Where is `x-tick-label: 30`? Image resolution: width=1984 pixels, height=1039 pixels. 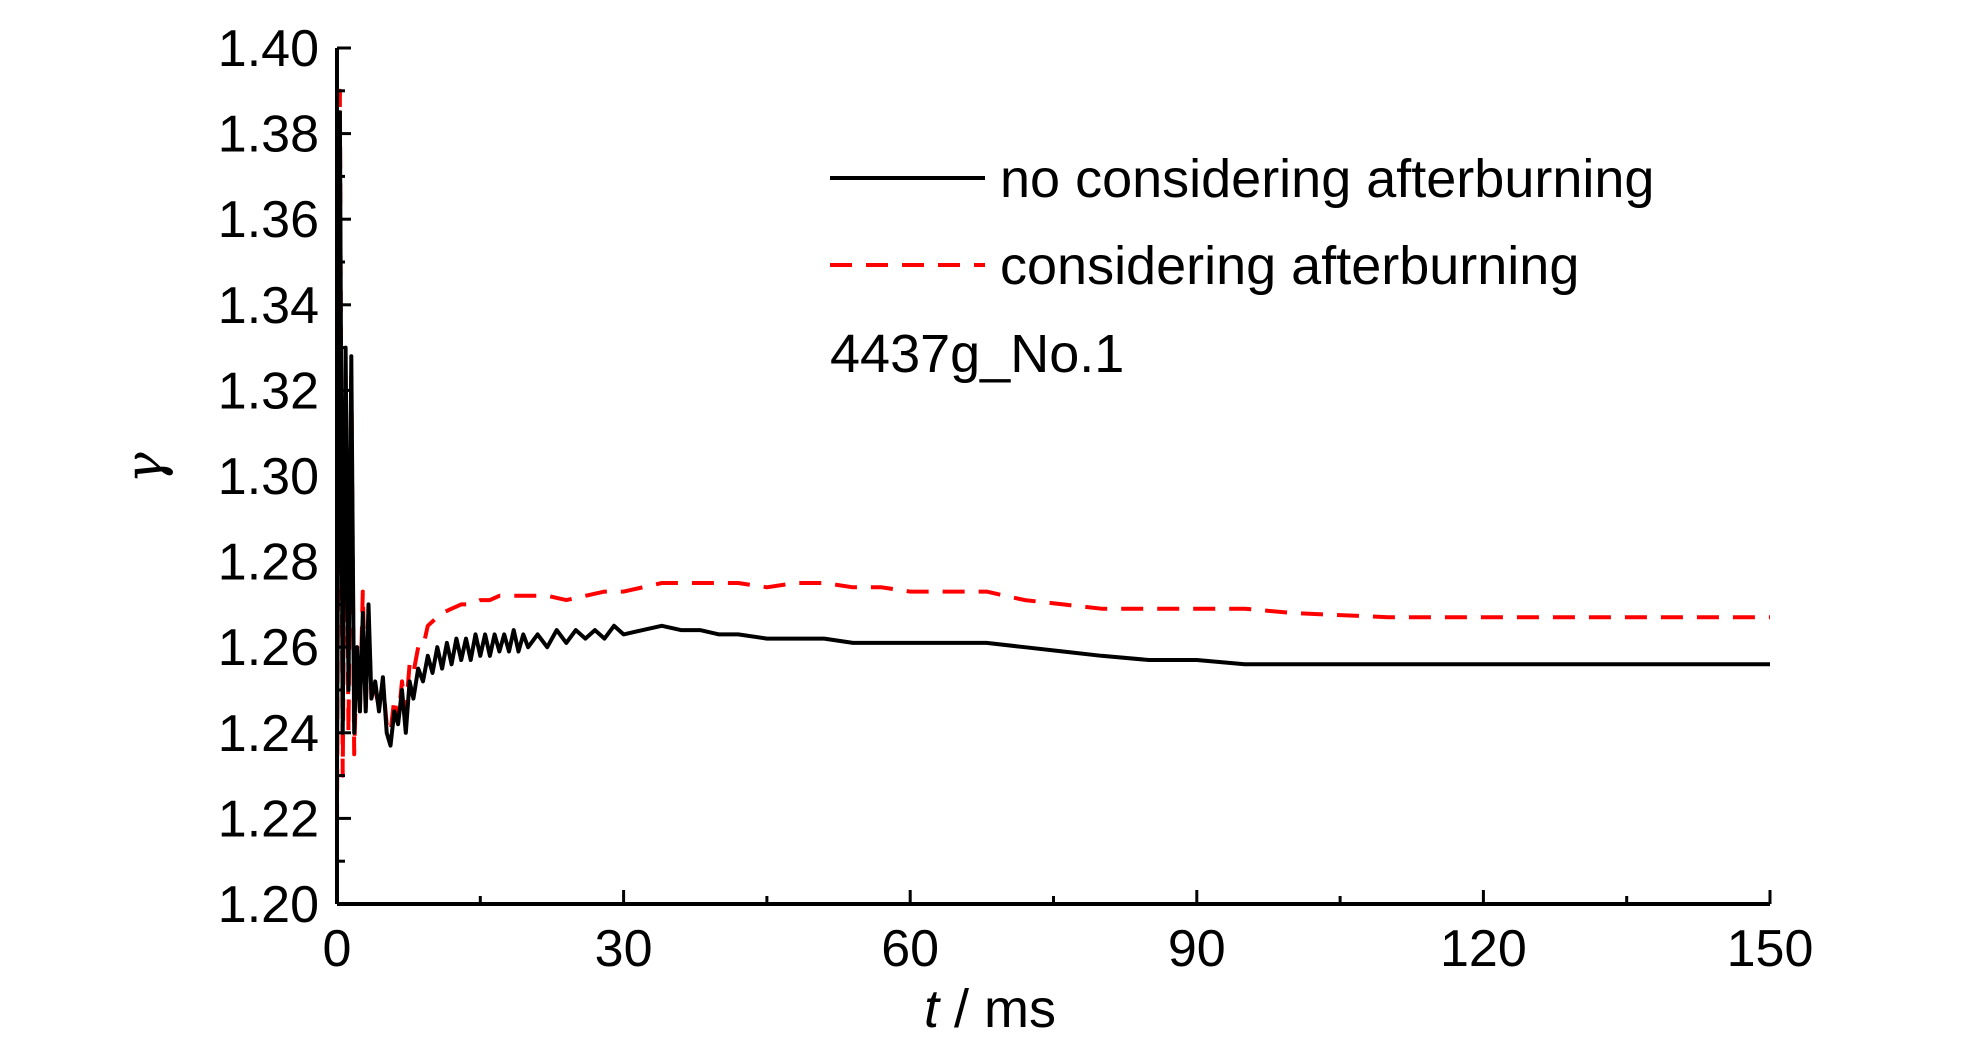
x-tick-label: 30 is located at coordinates (624, 949).